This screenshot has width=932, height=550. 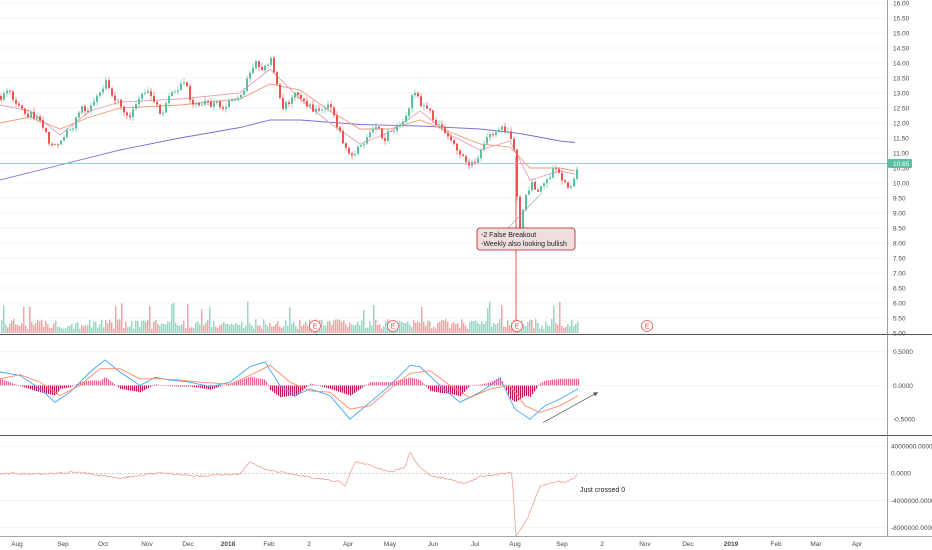 What do you see at coordinates (309, 544) in the screenshot?
I see `time-tick-label: 2` at bounding box center [309, 544].